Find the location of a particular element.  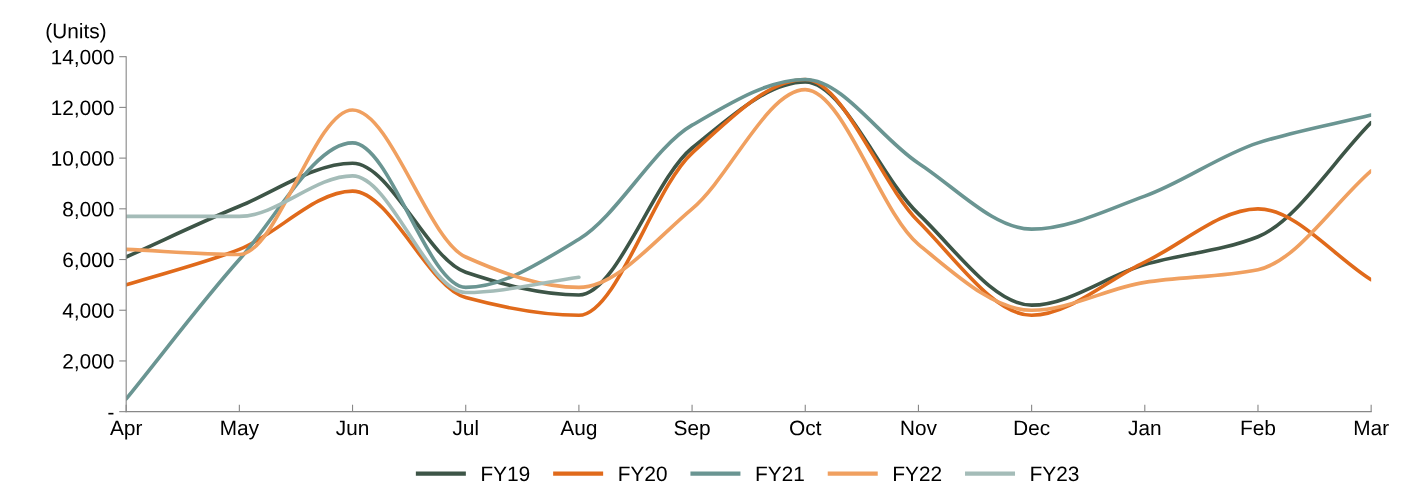

y-tick-label: - is located at coordinates (111, 413).